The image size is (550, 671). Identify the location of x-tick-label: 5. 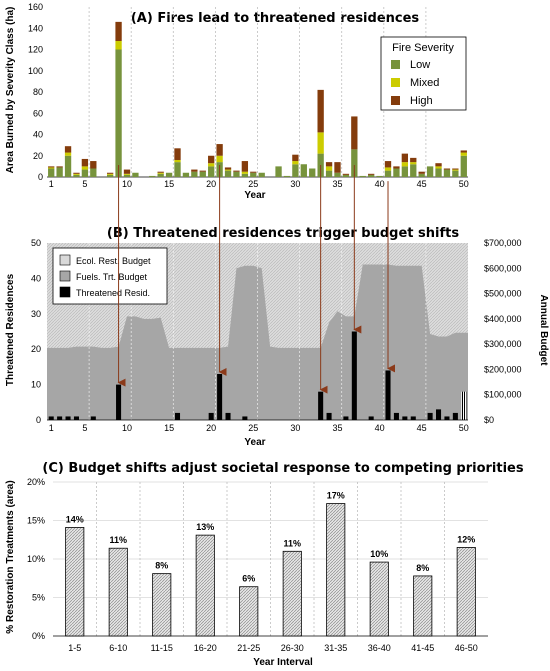
(84, 184).